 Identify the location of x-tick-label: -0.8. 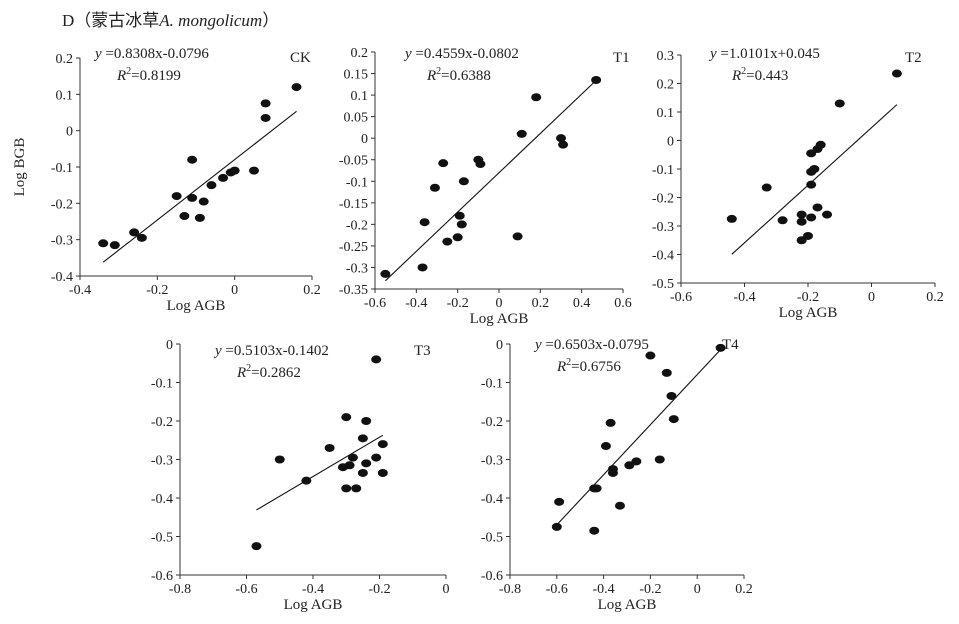
(180, 589).